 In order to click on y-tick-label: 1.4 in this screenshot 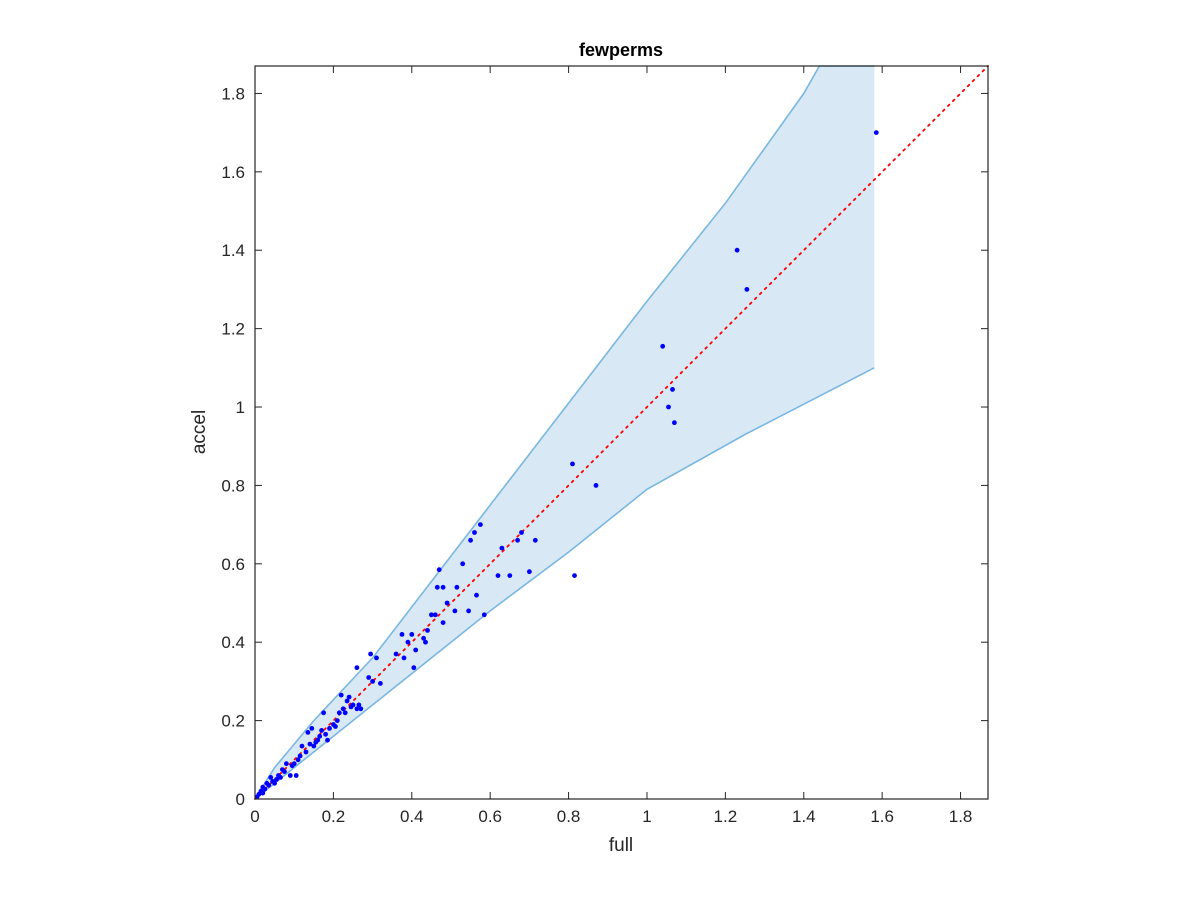, I will do `click(233, 250)`.